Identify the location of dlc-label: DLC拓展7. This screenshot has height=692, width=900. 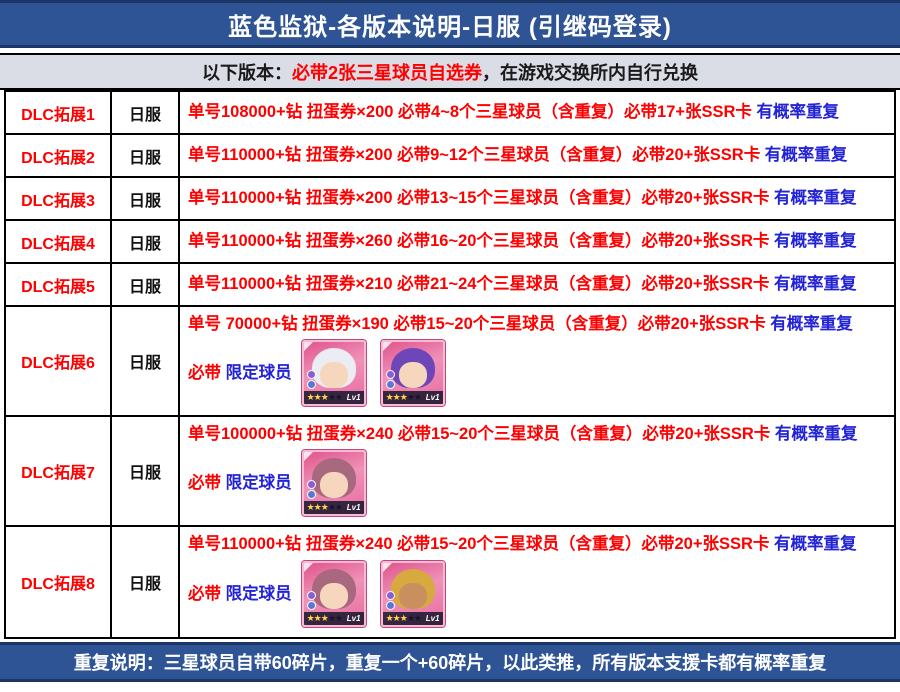
(59, 471).